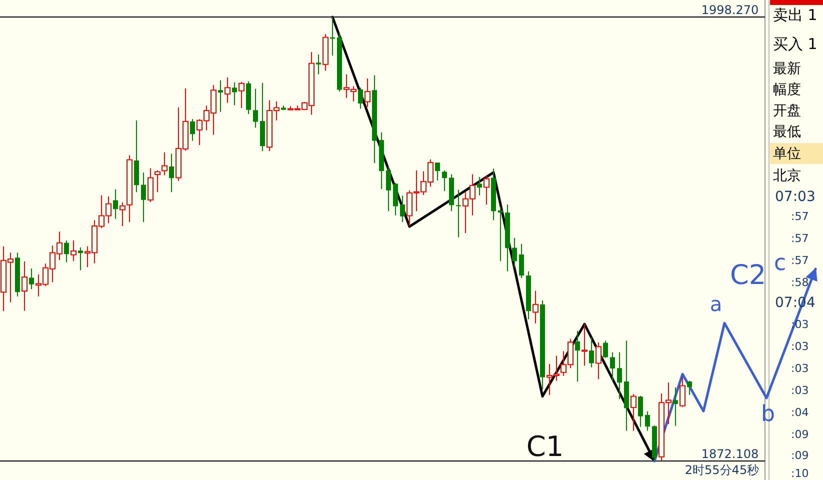  I want to click on annotation: c, so click(780, 263).